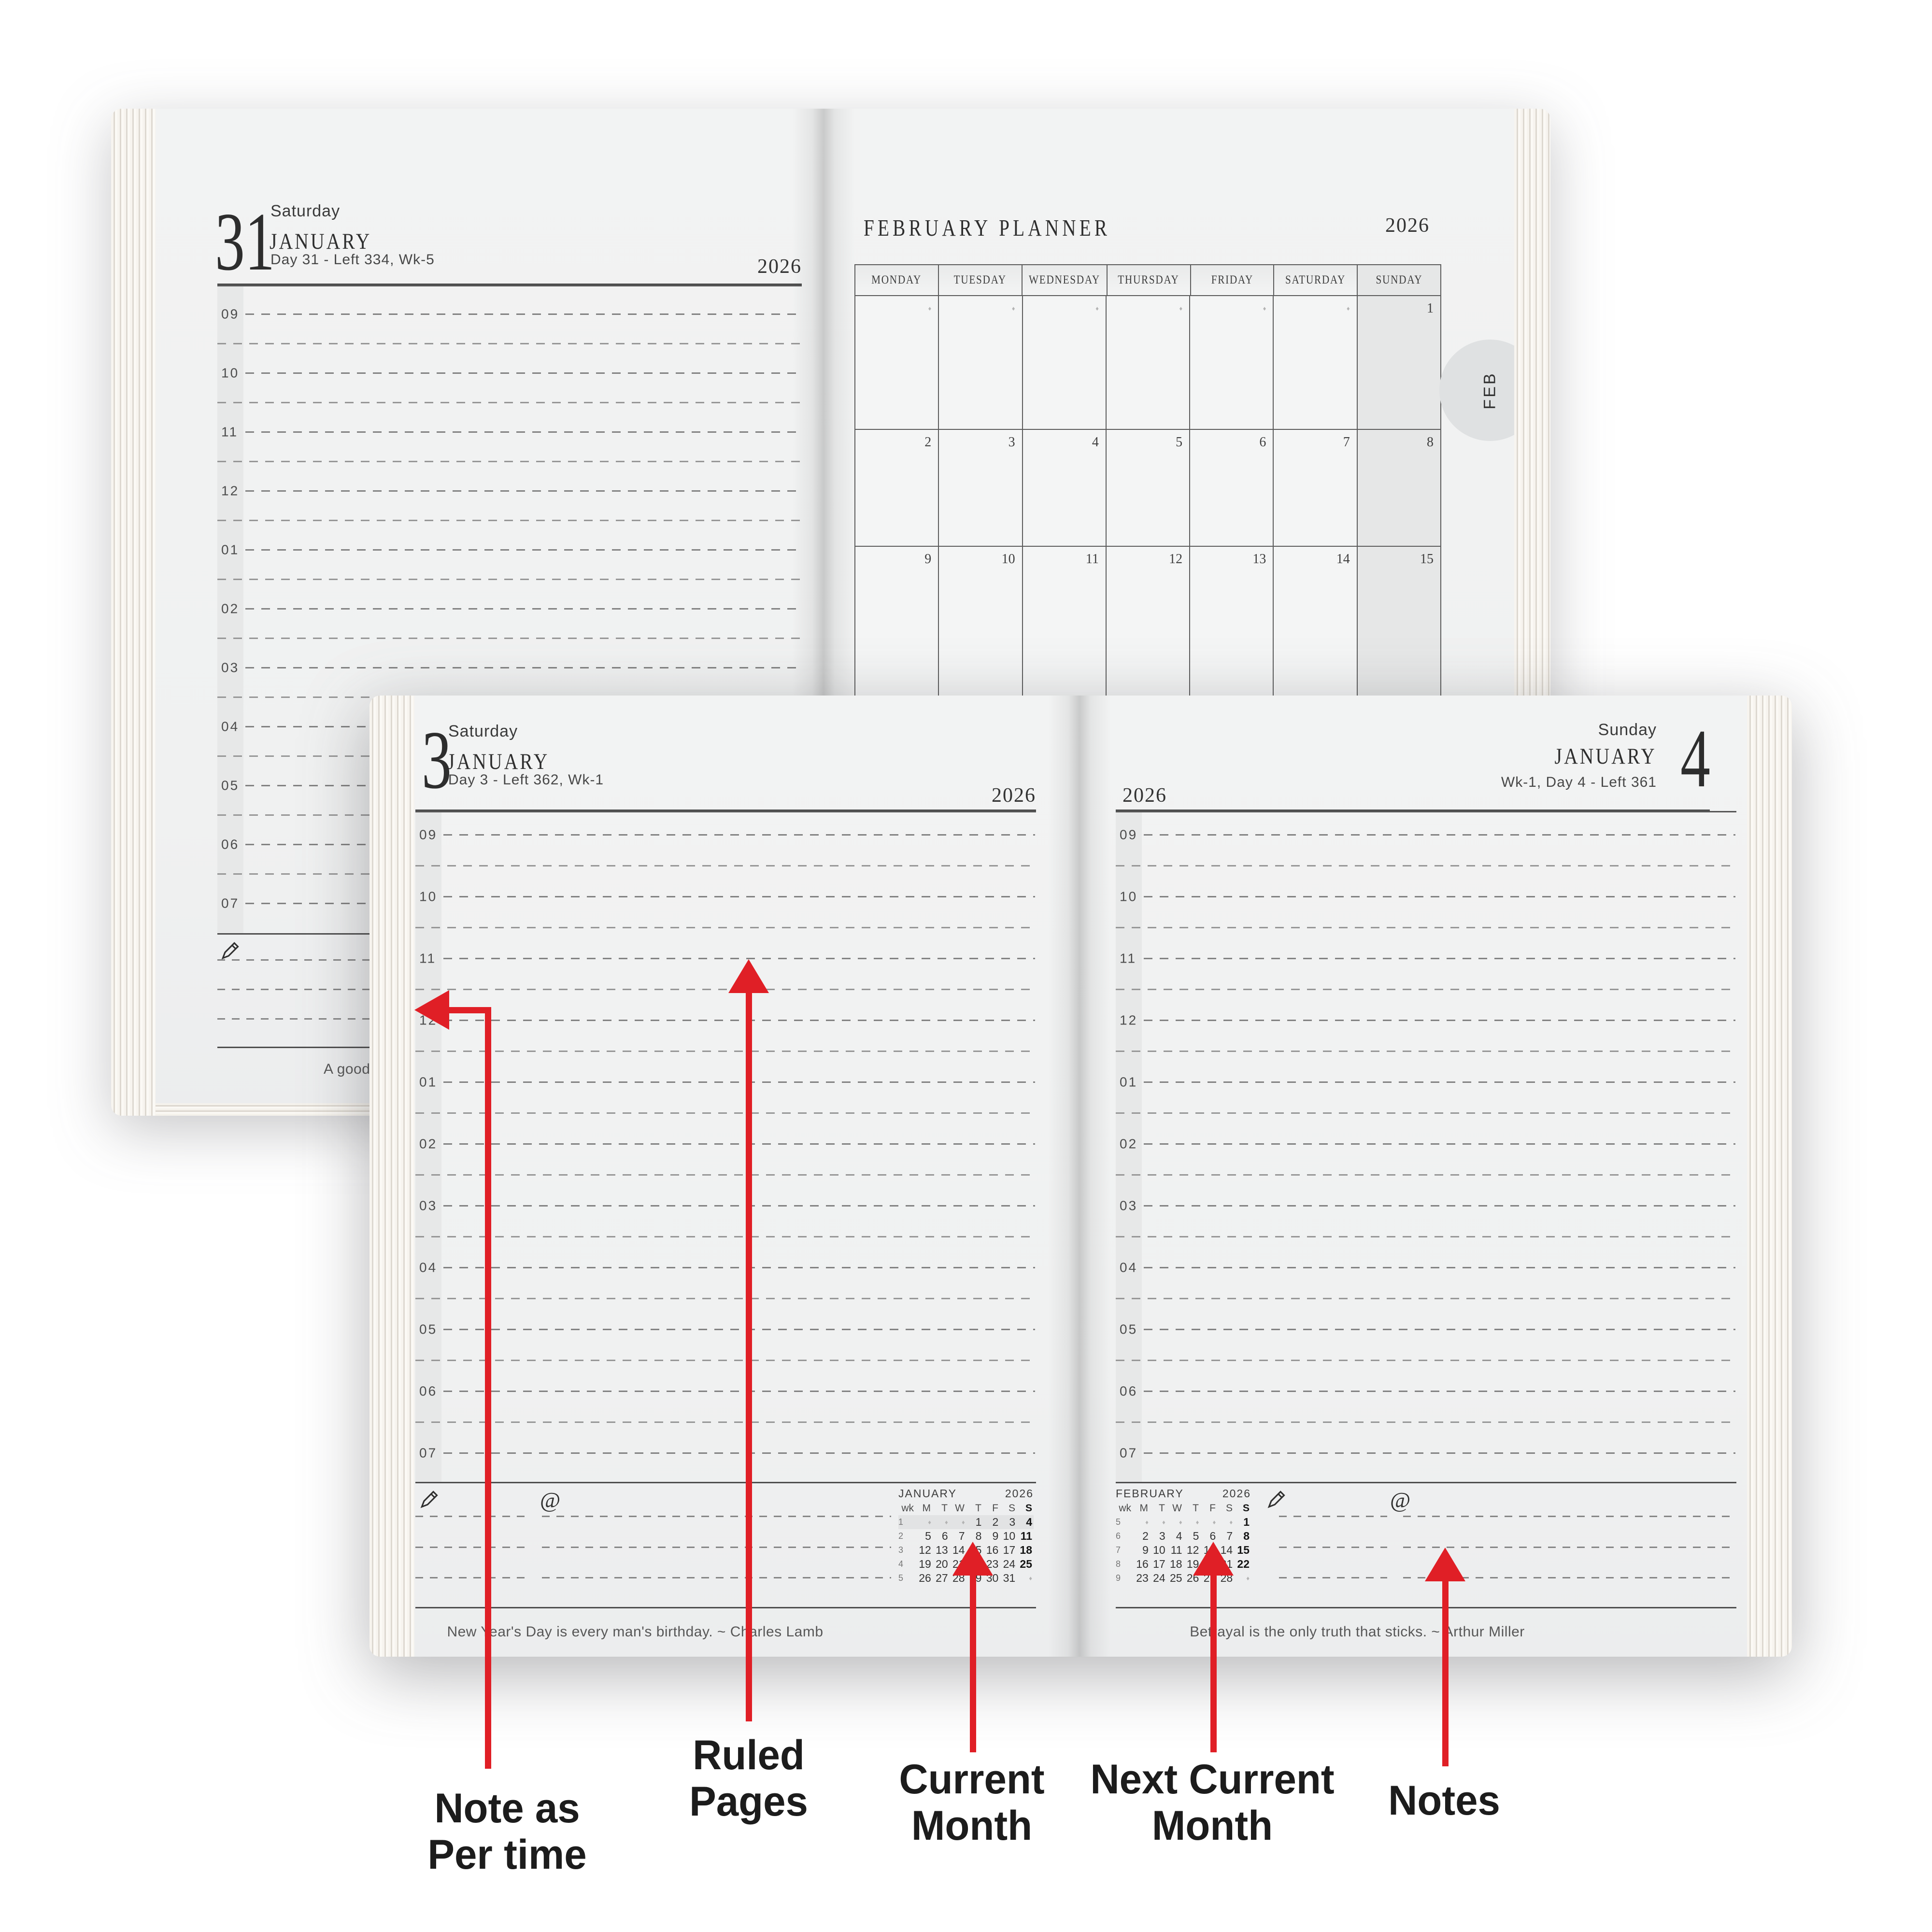 The image size is (1932, 1932). I want to click on hour-row: 11, so click(1426, 986).